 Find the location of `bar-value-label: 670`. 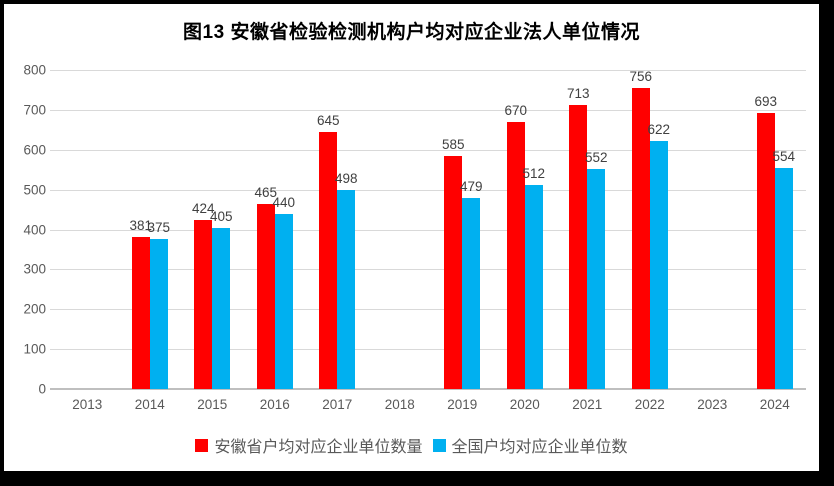

bar-value-label: 670 is located at coordinates (516, 110).